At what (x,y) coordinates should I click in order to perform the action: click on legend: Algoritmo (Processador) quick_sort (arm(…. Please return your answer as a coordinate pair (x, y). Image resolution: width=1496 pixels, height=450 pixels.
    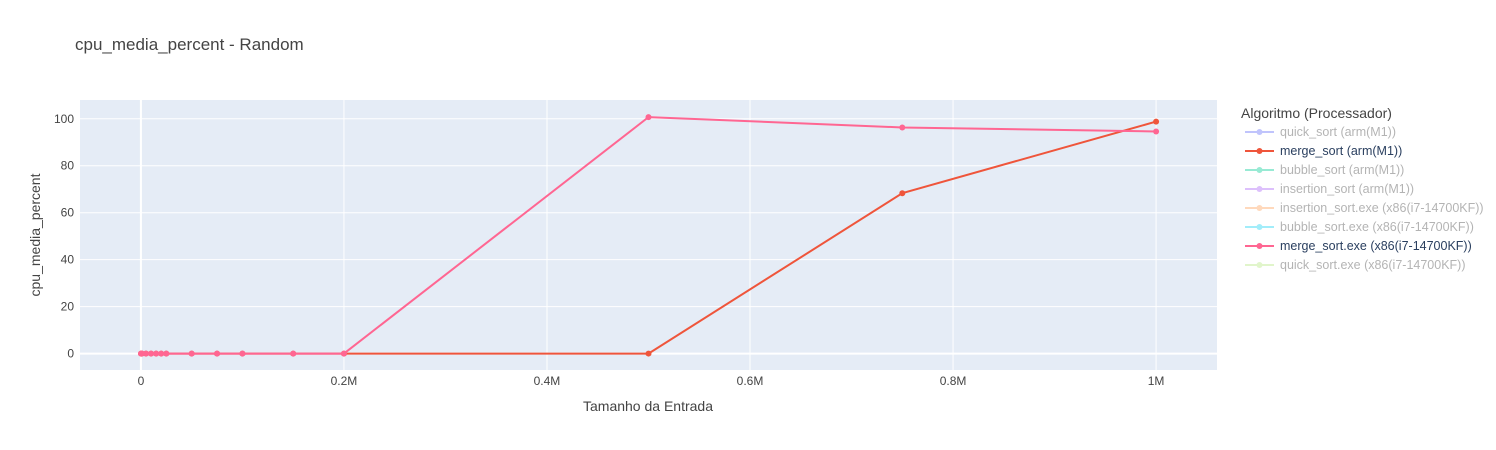
    Looking at the image, I should click on (1362, 188).